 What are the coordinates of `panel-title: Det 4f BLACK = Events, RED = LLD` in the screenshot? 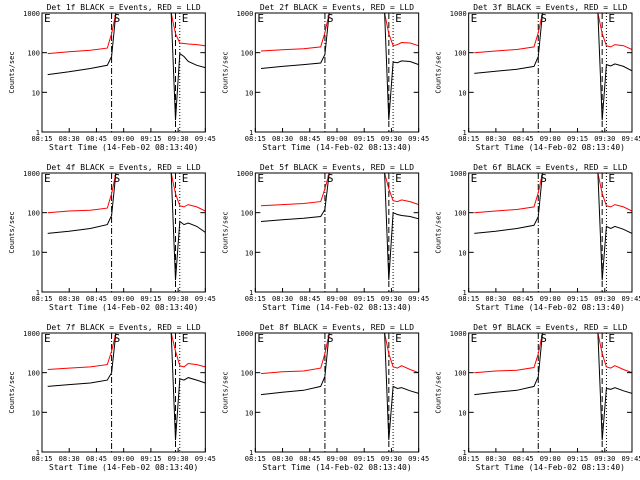 It's located at (124, 167).